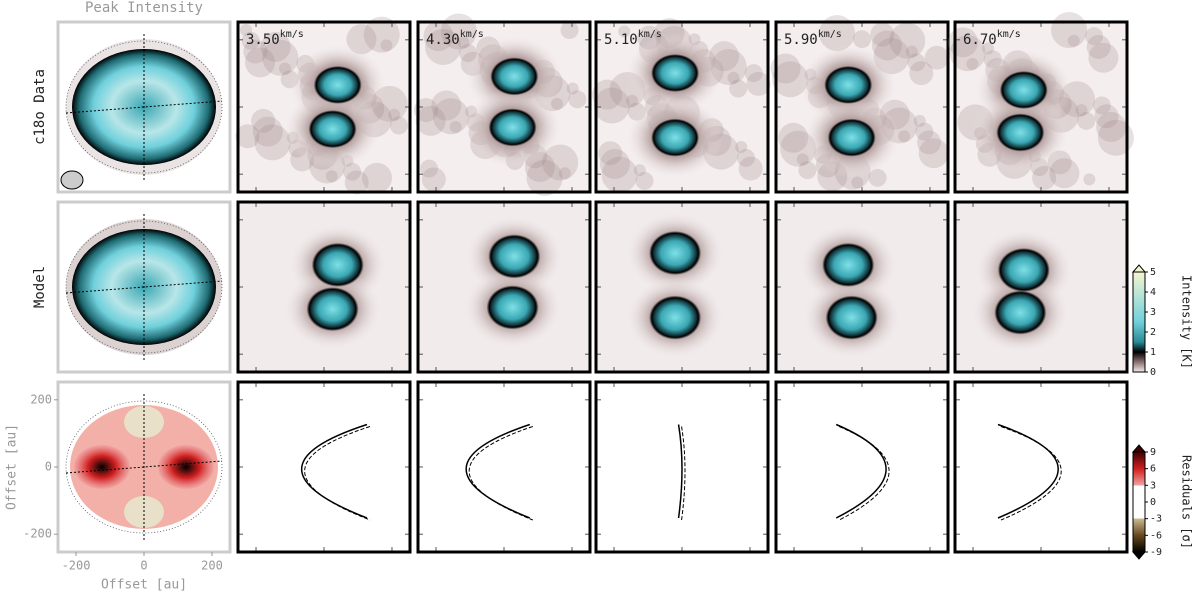  What do you see at coordinates (37, 534) in the screenshot?
I see `y-tick-label: -200` at bounding box center [37, 534].